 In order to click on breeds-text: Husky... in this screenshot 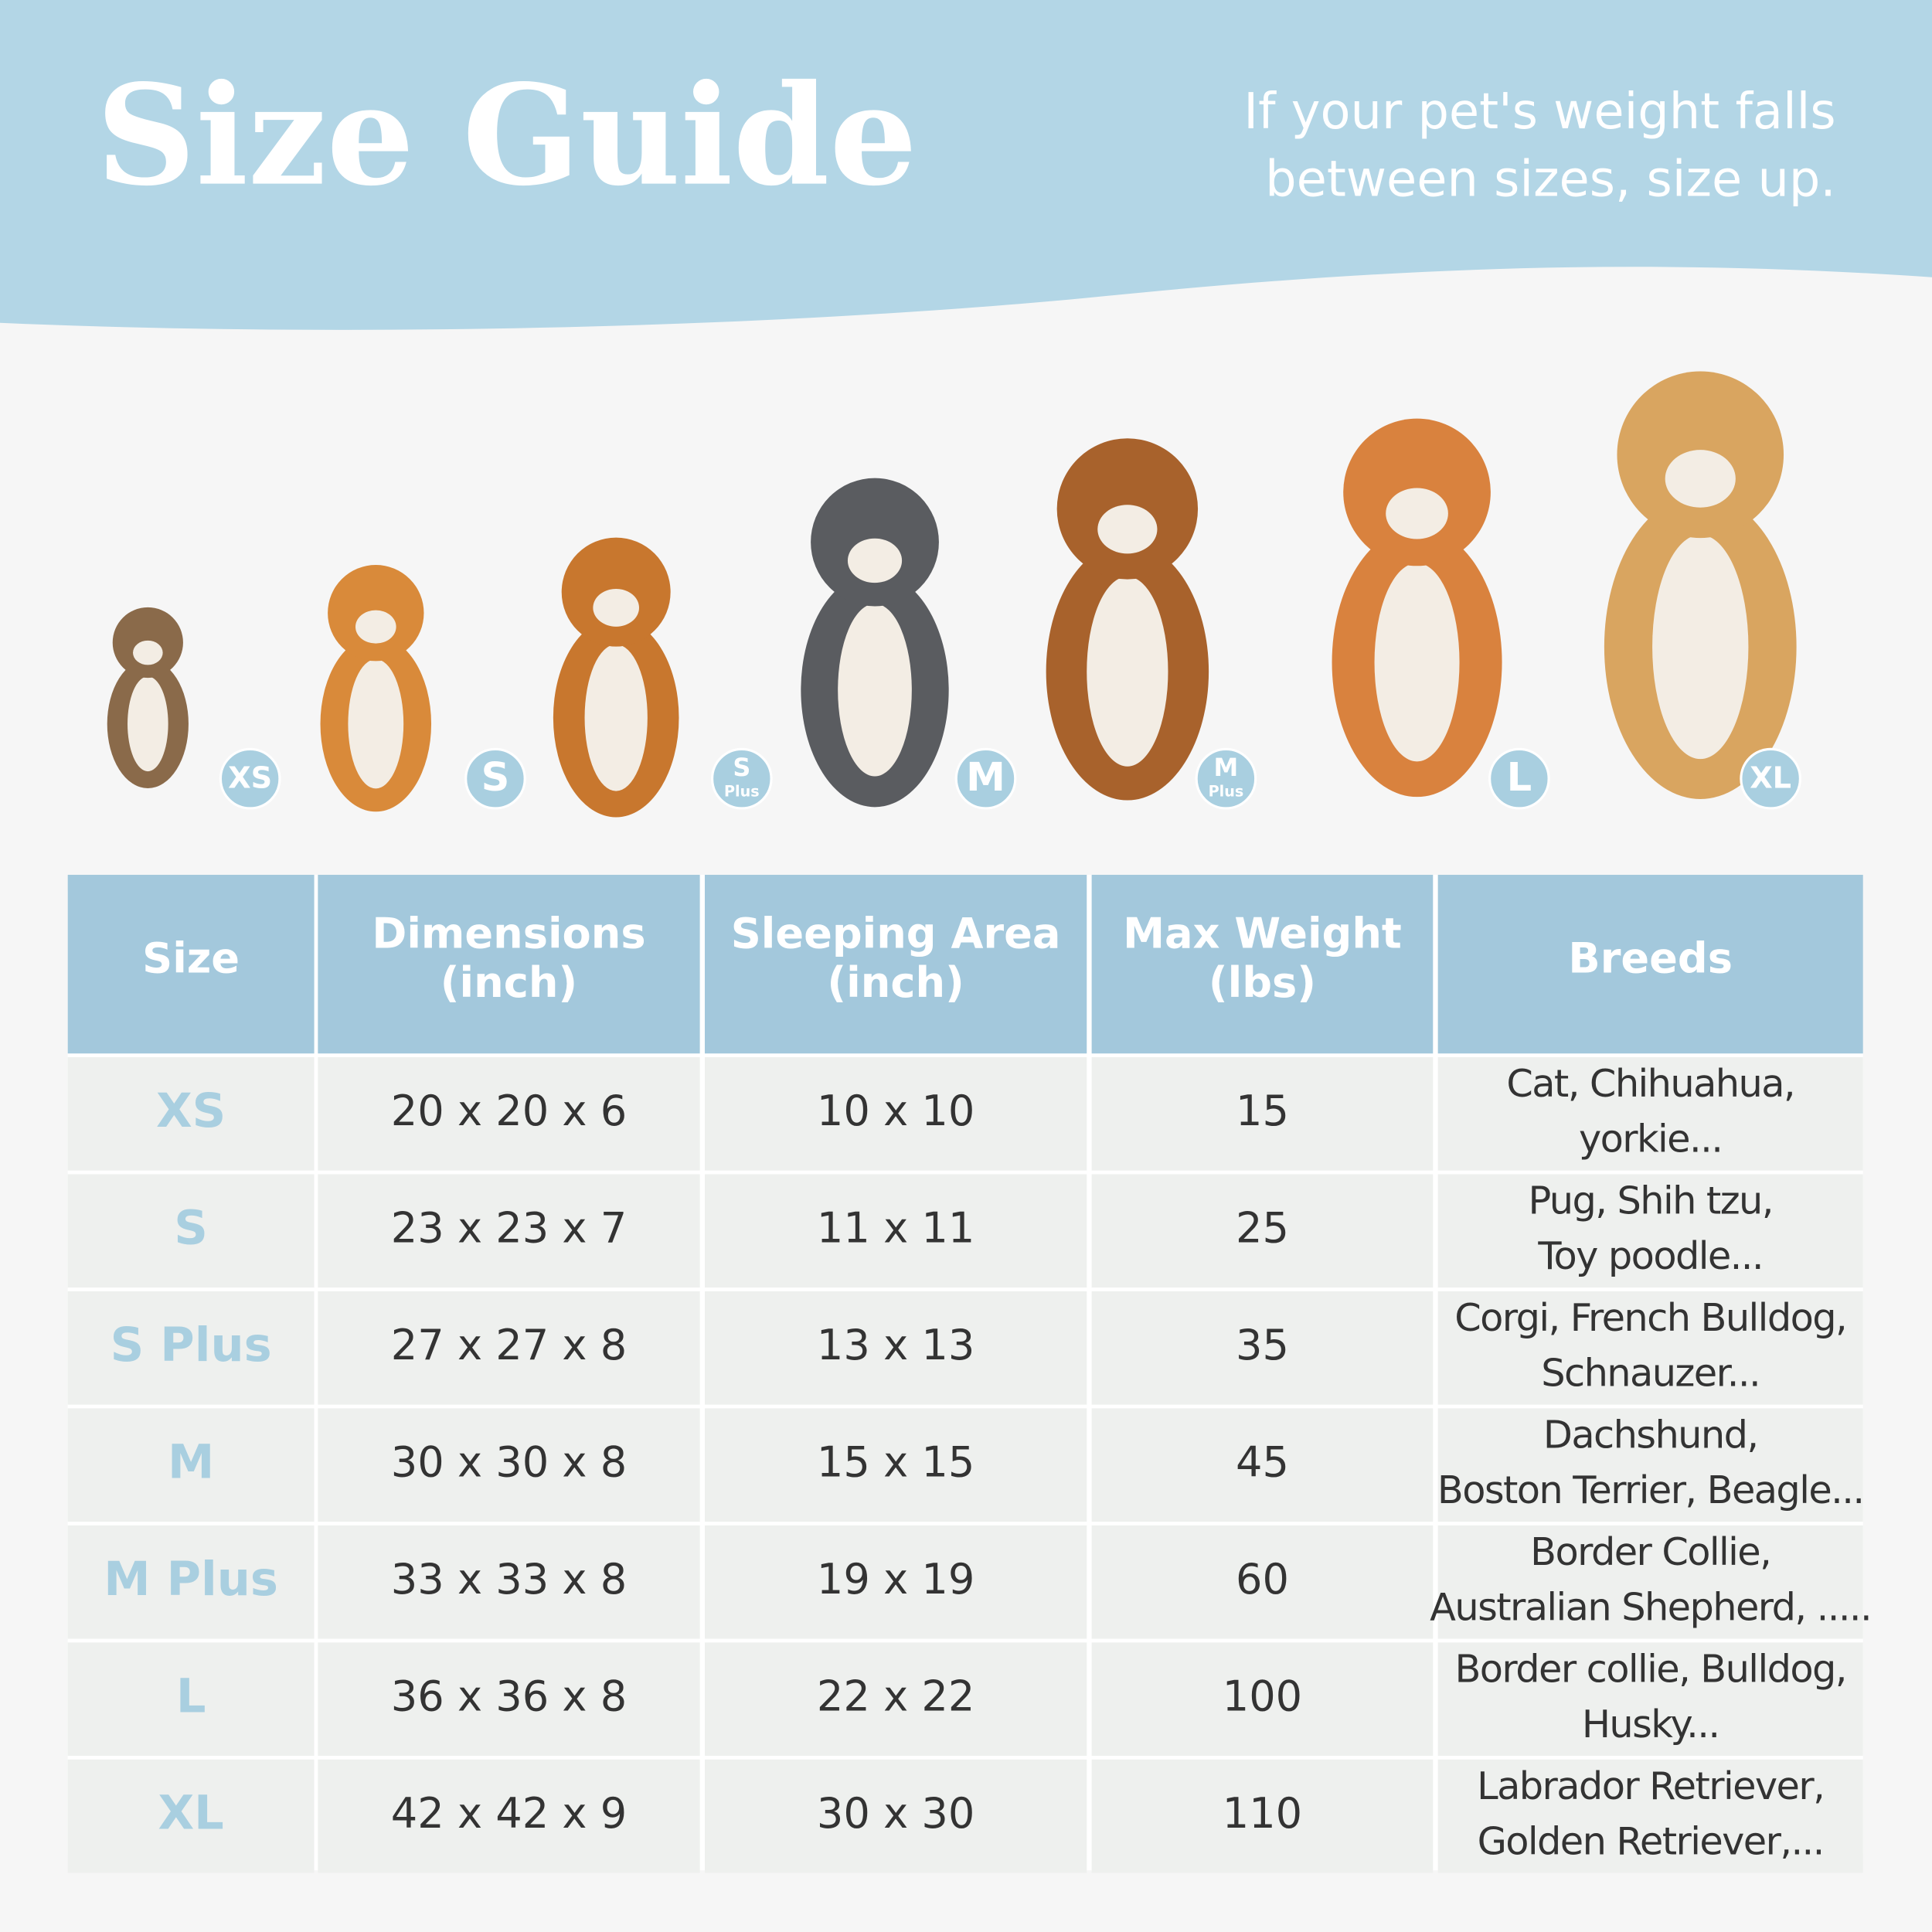, I will do `click(1651, 1725)`.